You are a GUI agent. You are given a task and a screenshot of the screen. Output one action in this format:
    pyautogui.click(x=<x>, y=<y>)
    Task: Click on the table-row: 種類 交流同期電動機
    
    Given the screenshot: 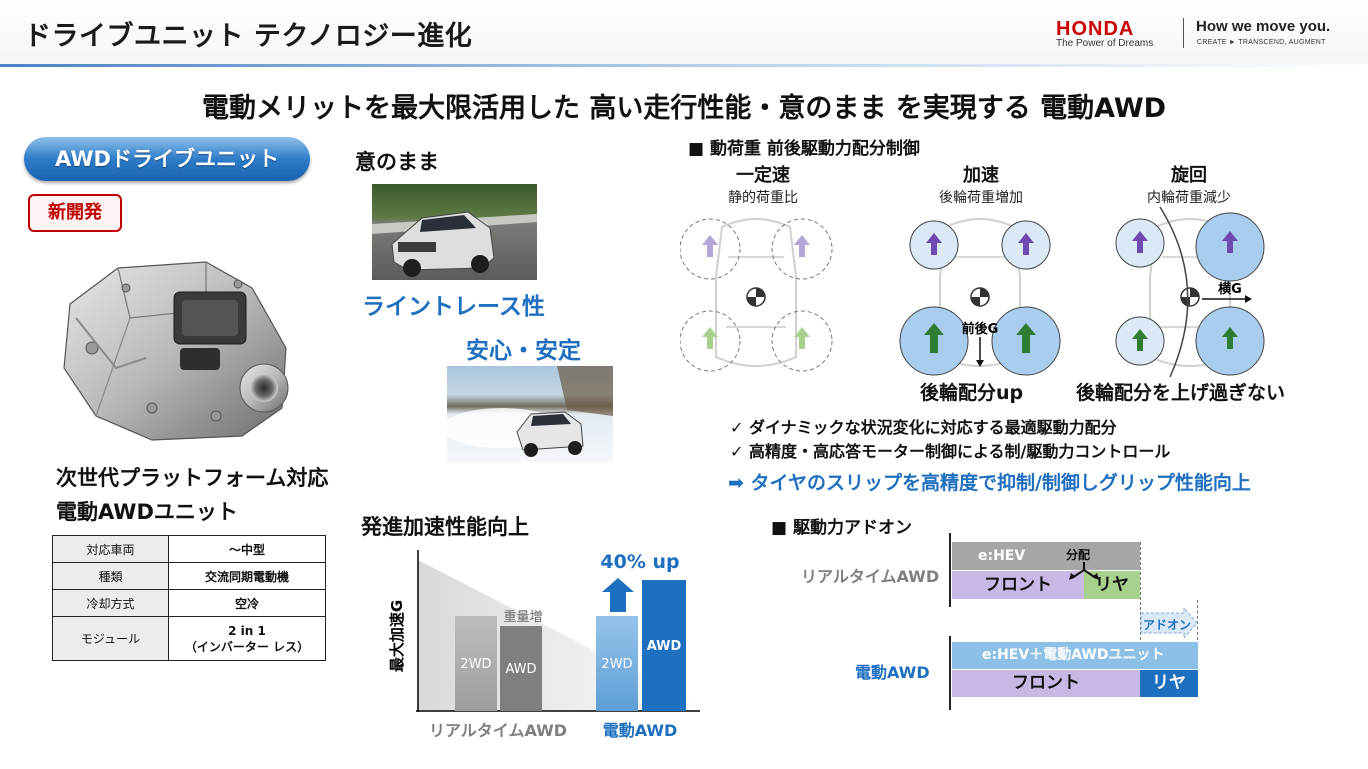 What is the action you would take?
    pyautogui.click(x=189, y=576)
    